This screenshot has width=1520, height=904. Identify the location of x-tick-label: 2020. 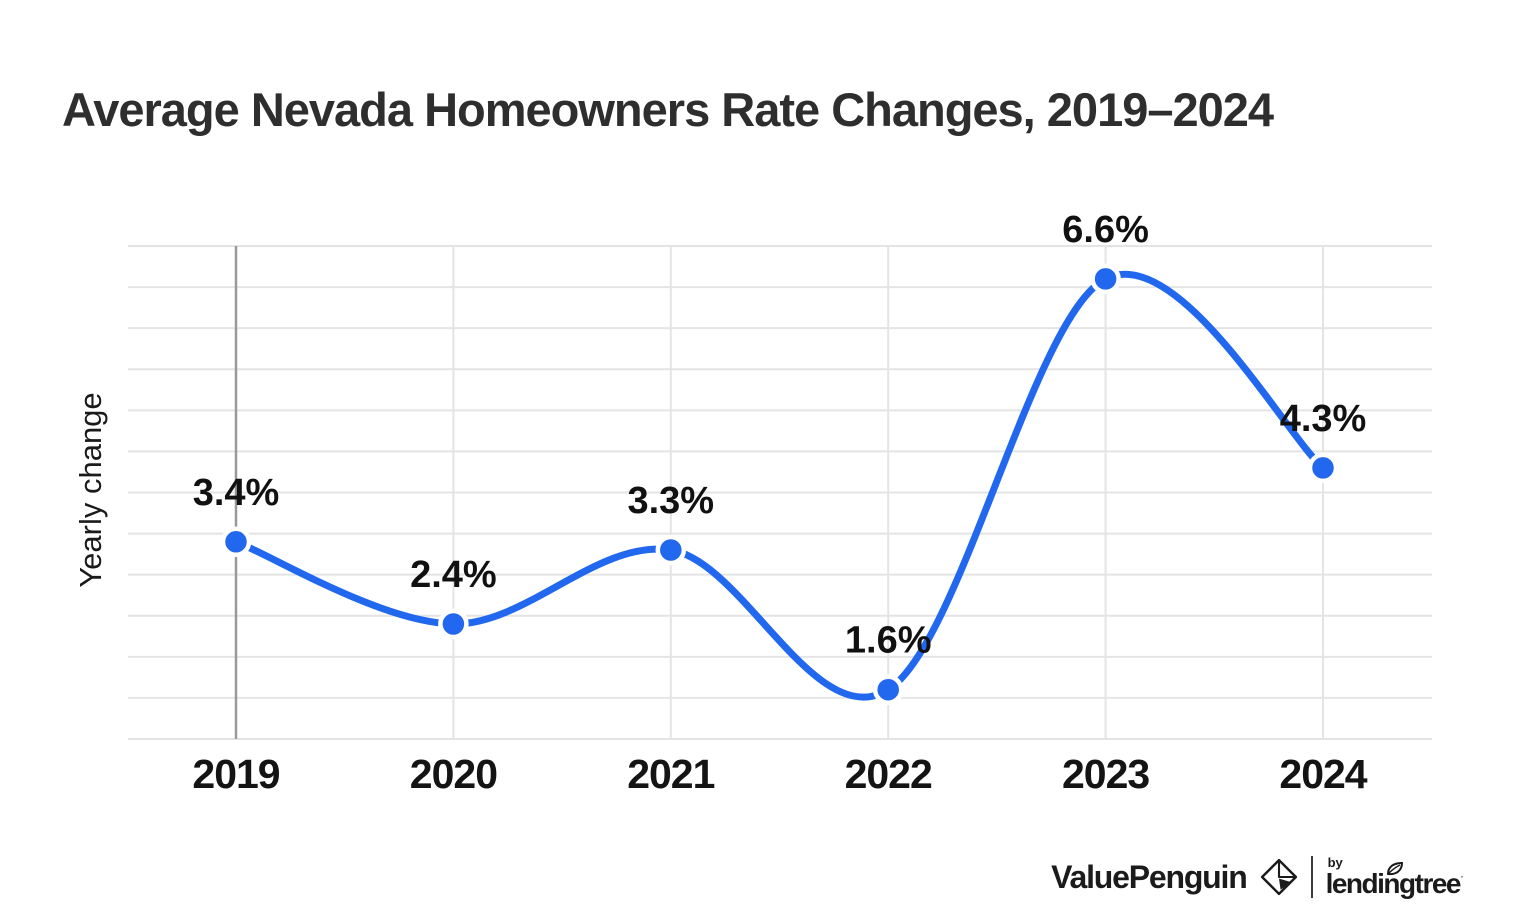
(453, 774).